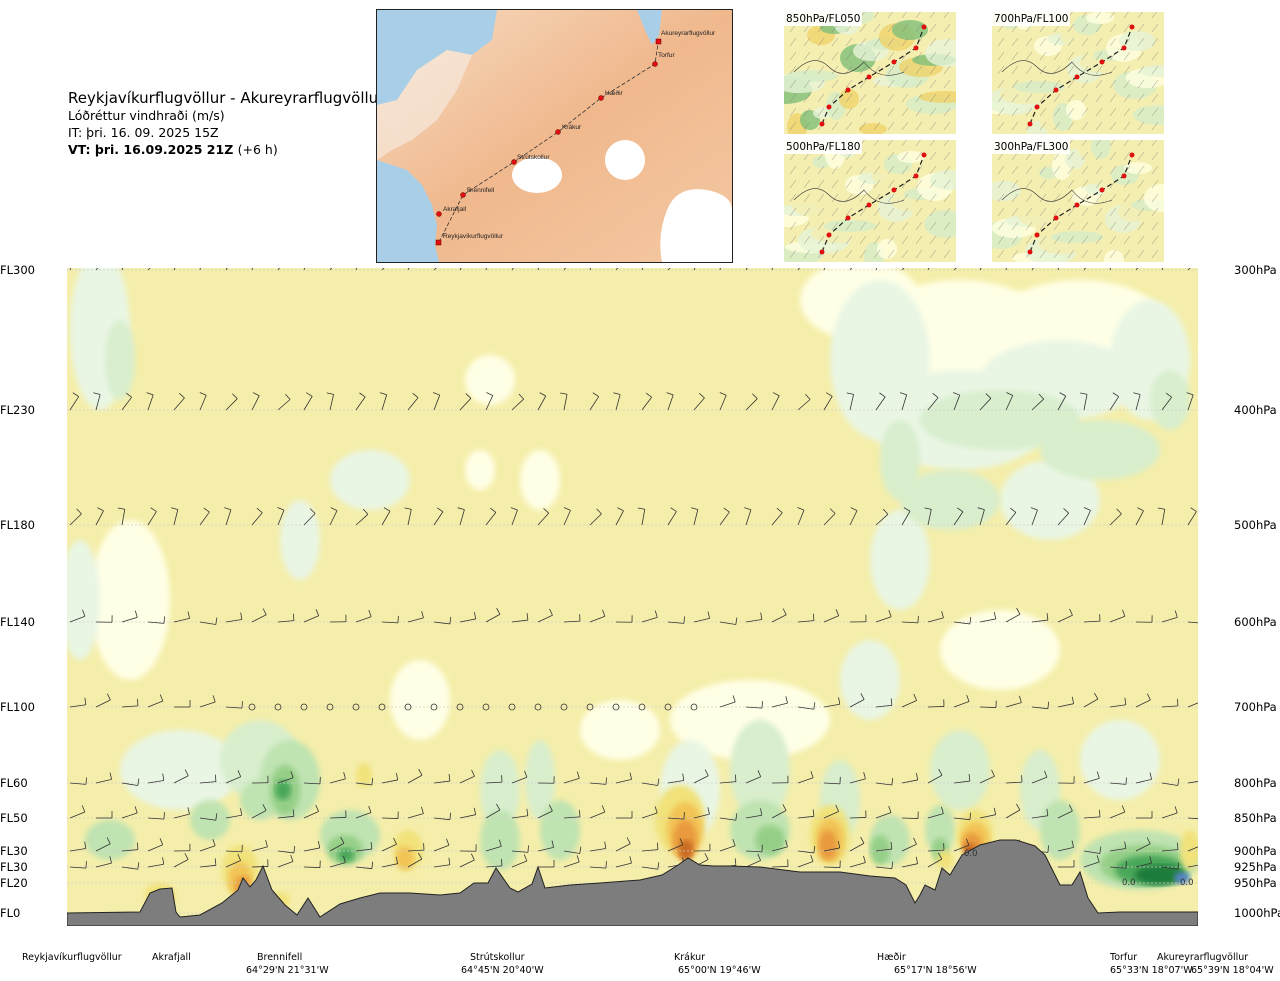 This screenshot has width=1280, height=981. What do you see at coordinates (1255, 883) in the screenshot?
I see `pressure-tick: 950hPa` at bounding box center [1255, 883].